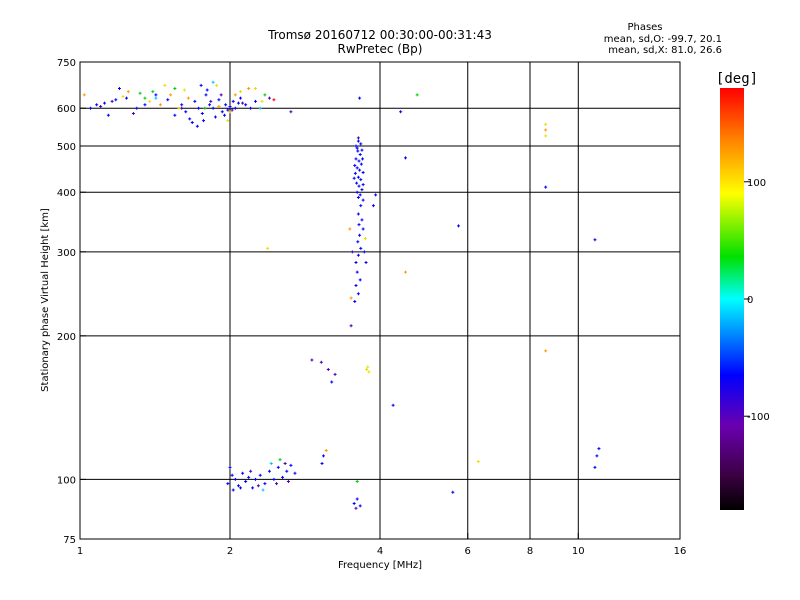 This screenshot has height=600, width=800. What do you see at coordinates (530, 551) in the screenshot?
I see `x-tick-label: 8` at bounding box center [530, 551].